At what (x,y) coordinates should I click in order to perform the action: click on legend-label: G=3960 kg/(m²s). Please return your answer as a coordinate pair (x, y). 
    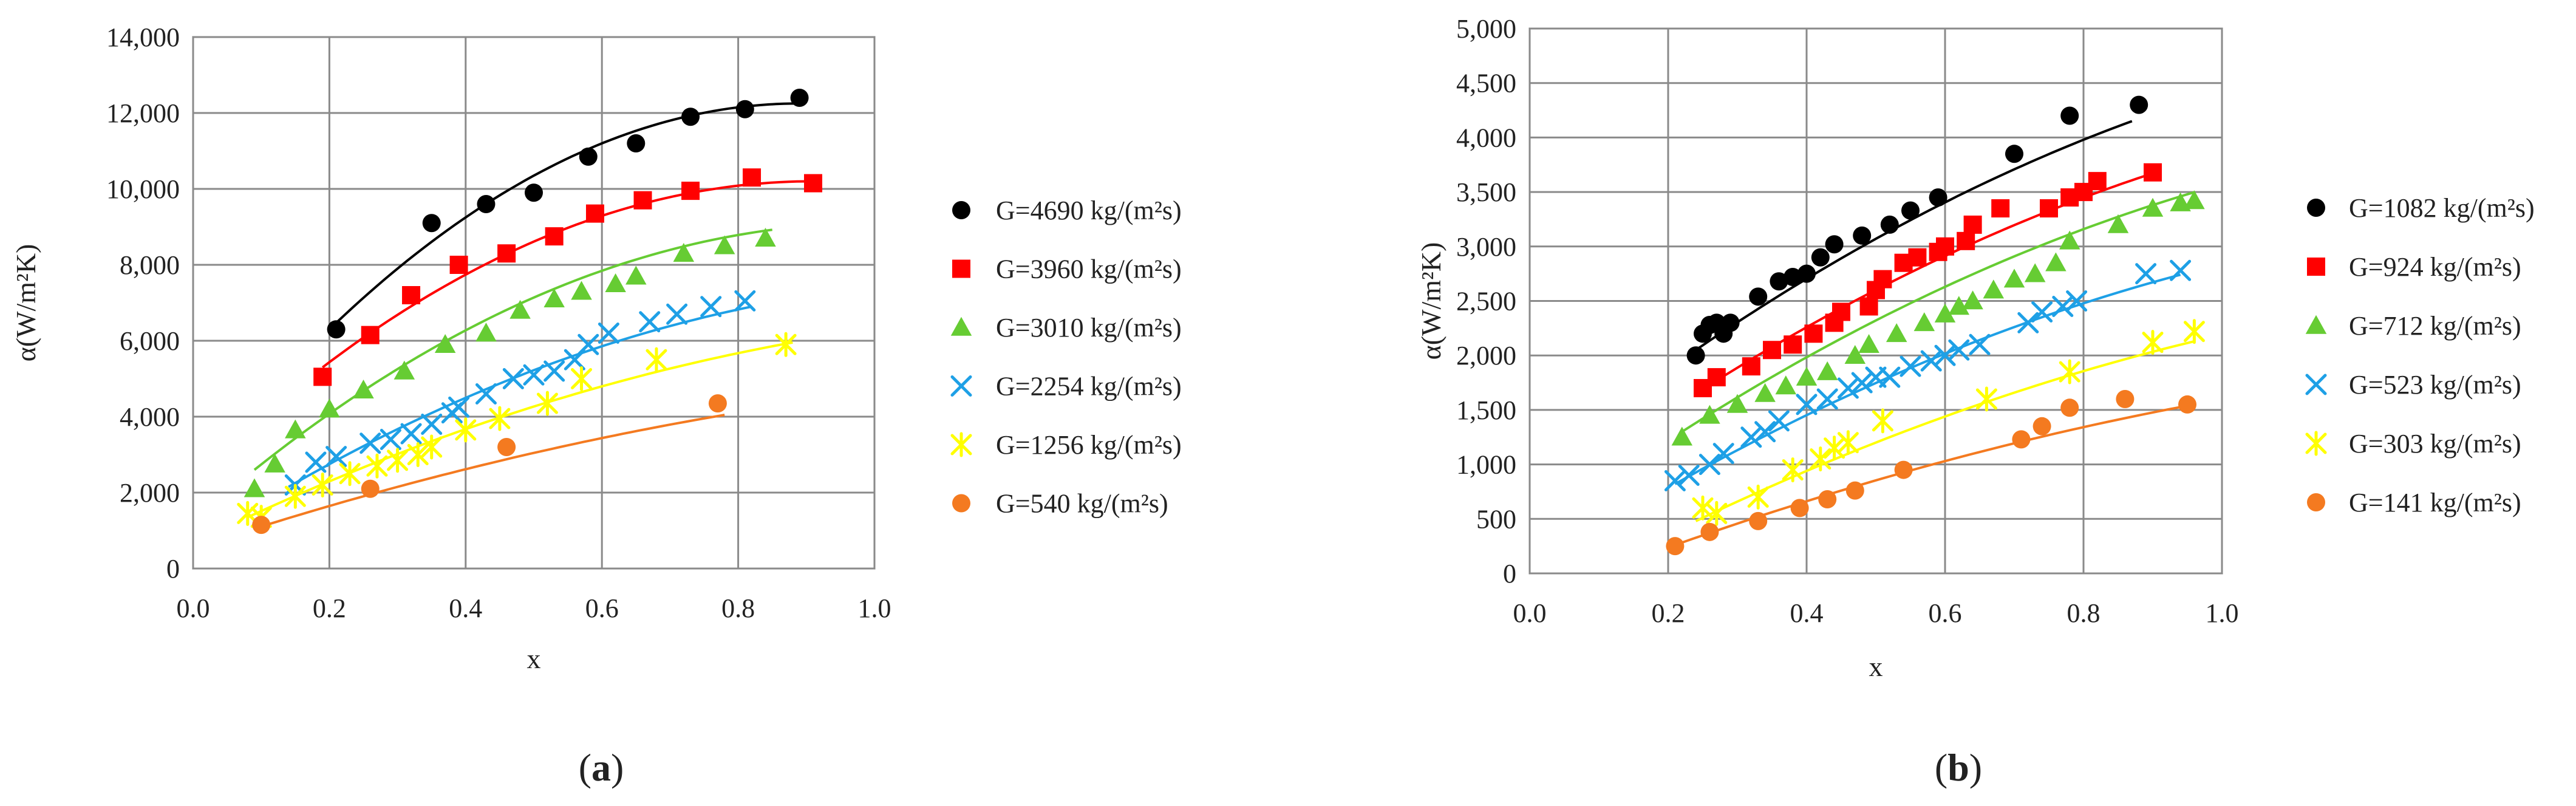
    Looking at the image, I should click on (1089, 269).